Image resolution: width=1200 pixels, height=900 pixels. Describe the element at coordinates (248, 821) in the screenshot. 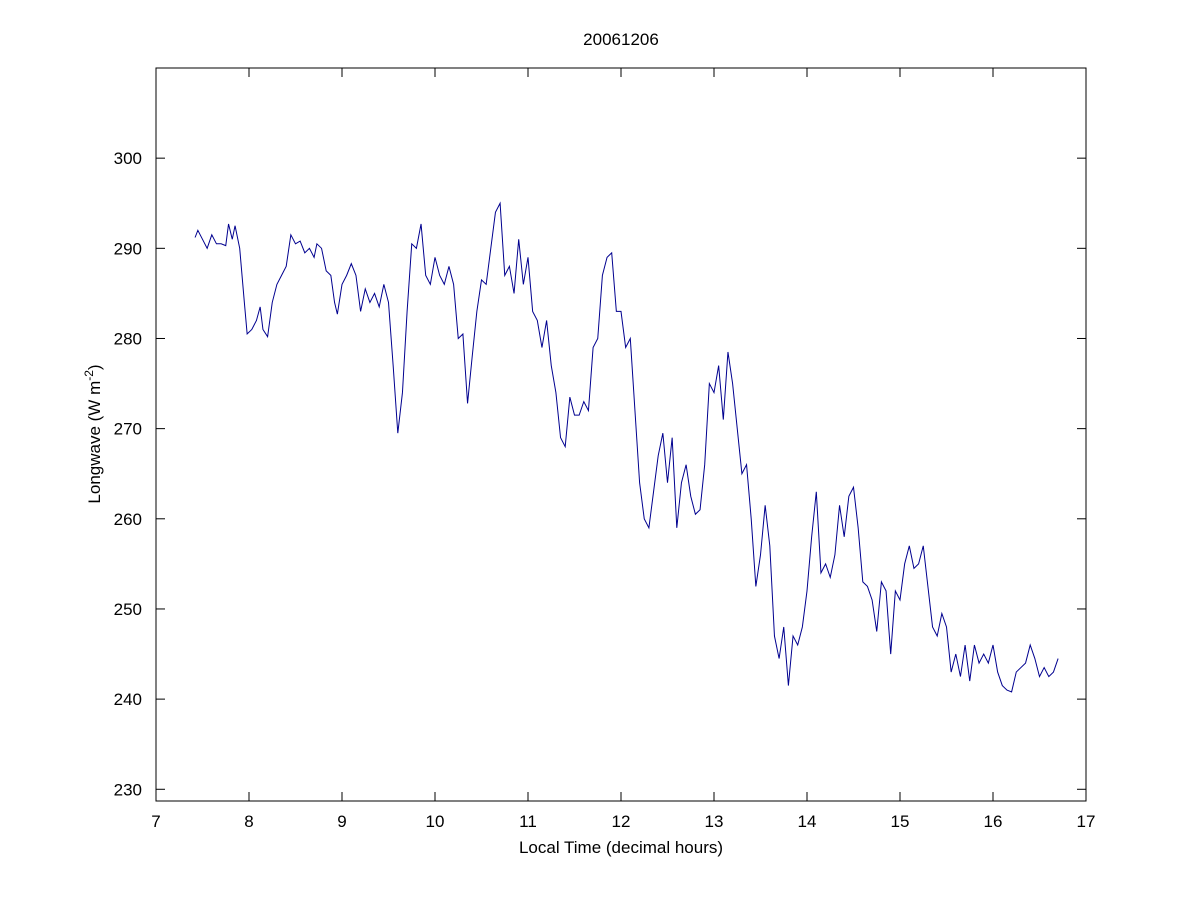

I see `x-tick-label: 8` at that location.